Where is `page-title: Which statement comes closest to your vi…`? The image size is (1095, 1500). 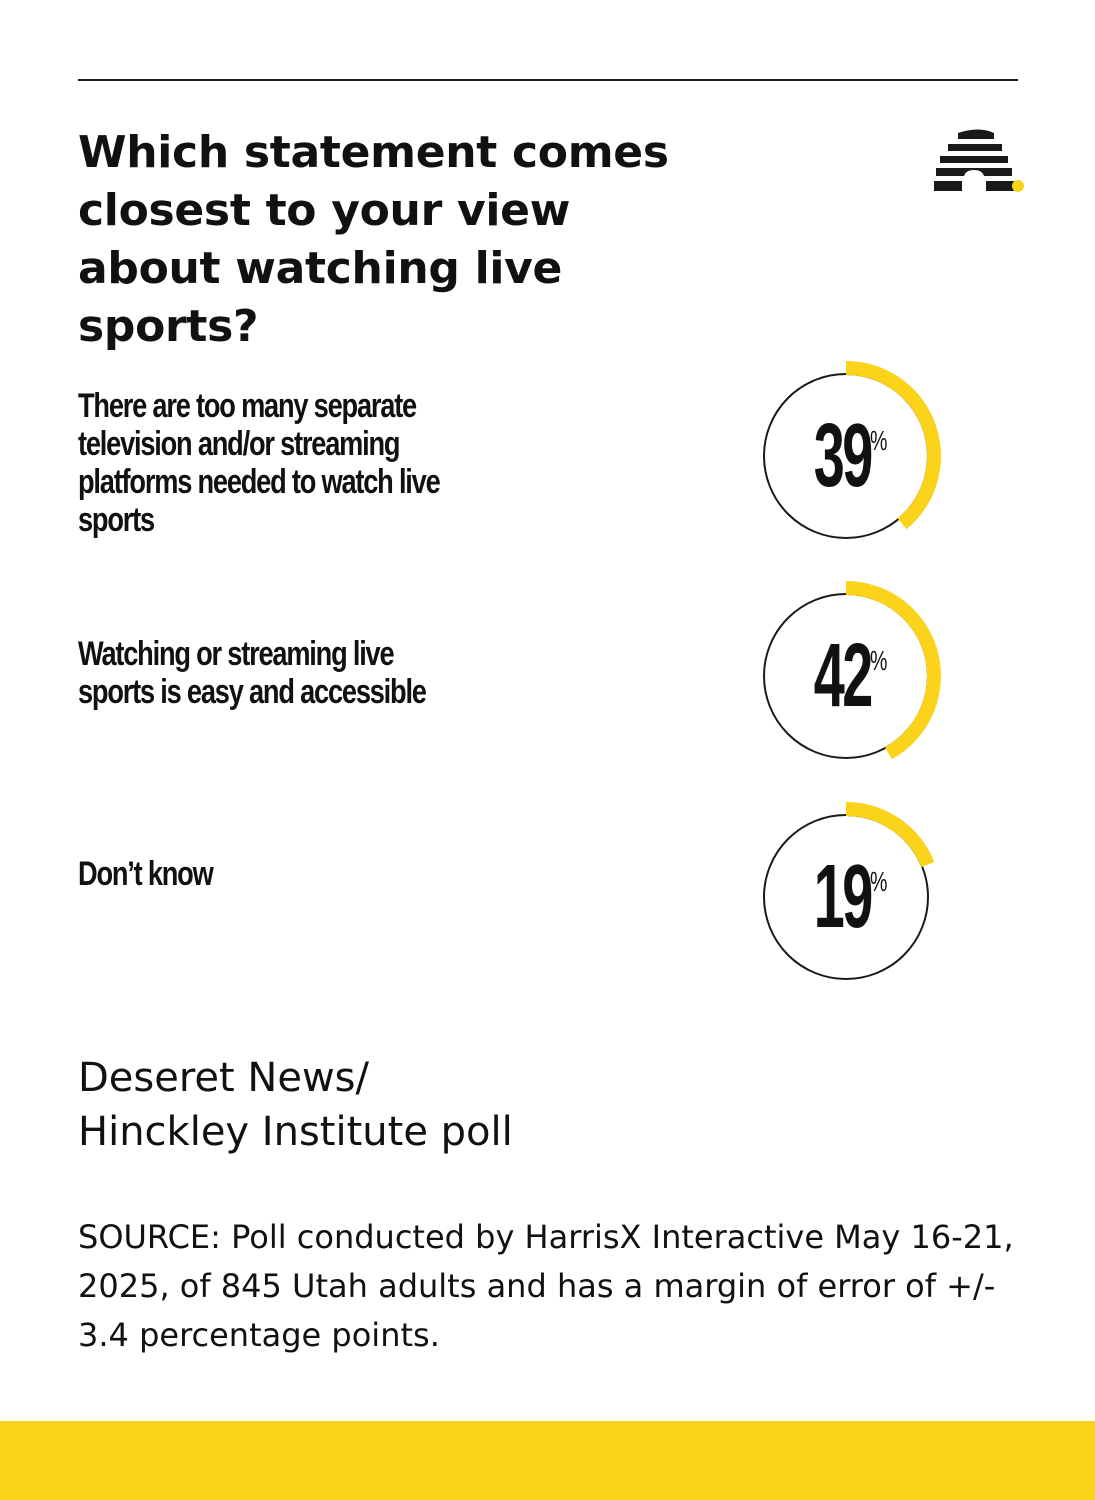
page-title: Which statement comes closest to your vi… is located at coordinates (373, 239).